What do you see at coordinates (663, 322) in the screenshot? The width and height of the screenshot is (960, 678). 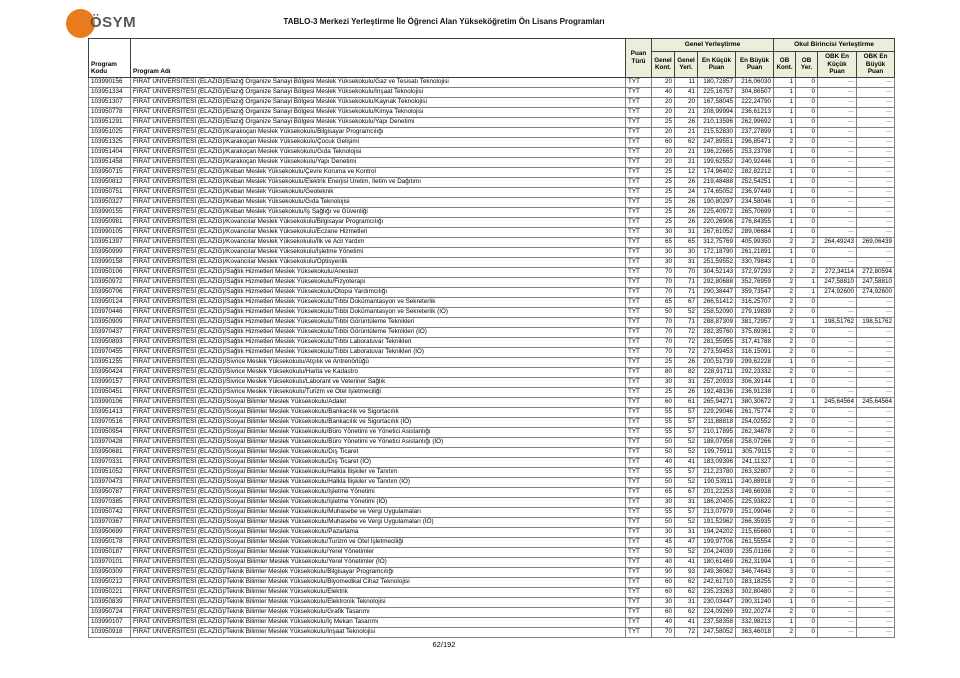 I see `cell-genel-kont: 70` at bounding box center [663, 322].